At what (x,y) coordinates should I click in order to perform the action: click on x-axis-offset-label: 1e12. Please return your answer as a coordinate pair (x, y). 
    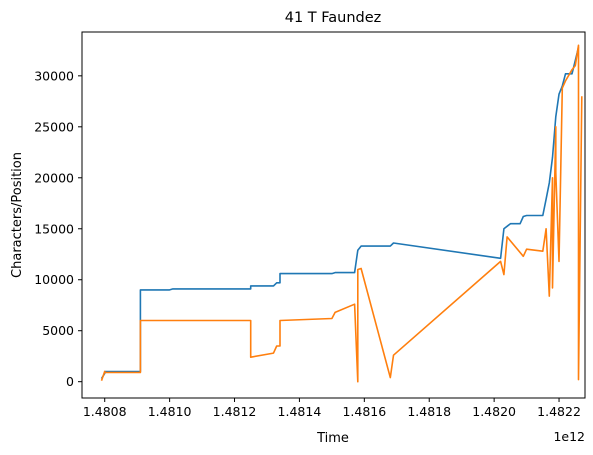
    Looking at the image, I should click on (569, 436).